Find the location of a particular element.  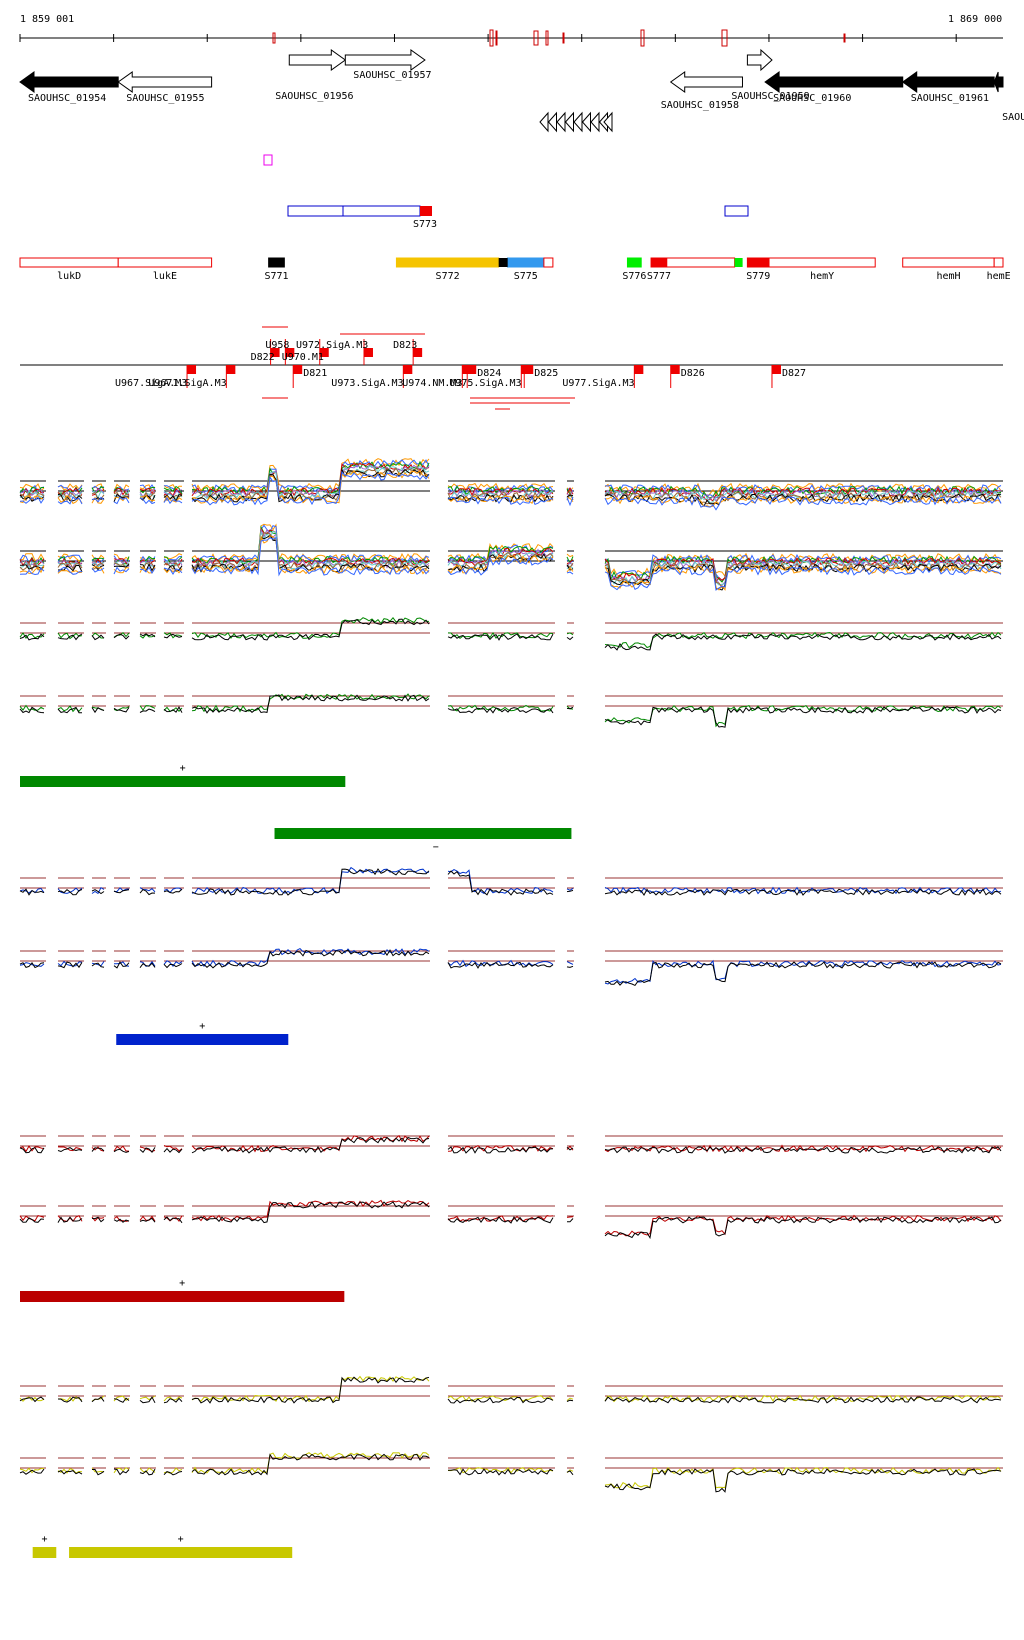

feature-label: S779 is located at coordinates (758, 276).